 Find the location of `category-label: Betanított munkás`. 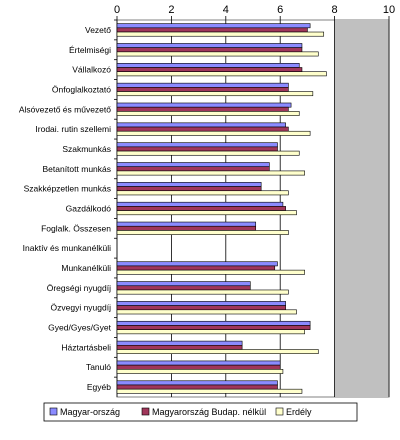

category-label: Betanított munkás is located at coordinates (76, 169).